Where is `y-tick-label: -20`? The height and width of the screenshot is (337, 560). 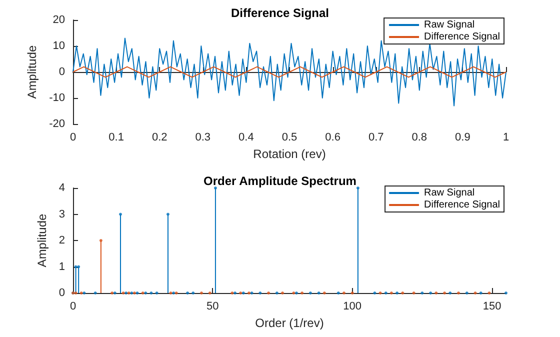 y-tick-label: -20 is located at coordinates (57, 124).